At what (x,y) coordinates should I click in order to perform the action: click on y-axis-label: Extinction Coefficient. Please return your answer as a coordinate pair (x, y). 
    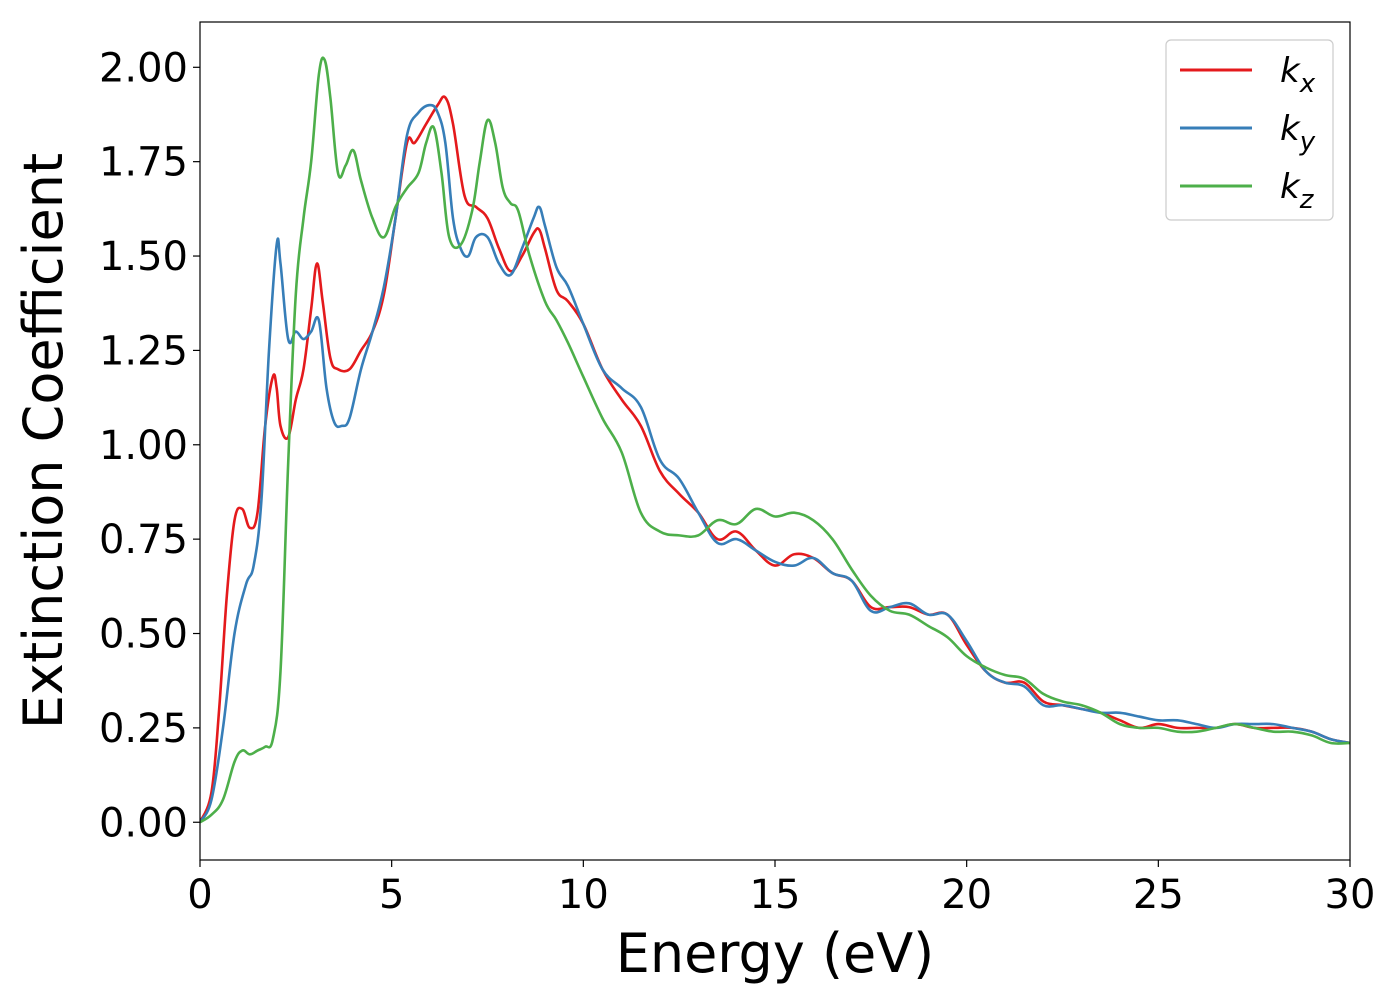
    Looking at the image, I should click on (43, 441).